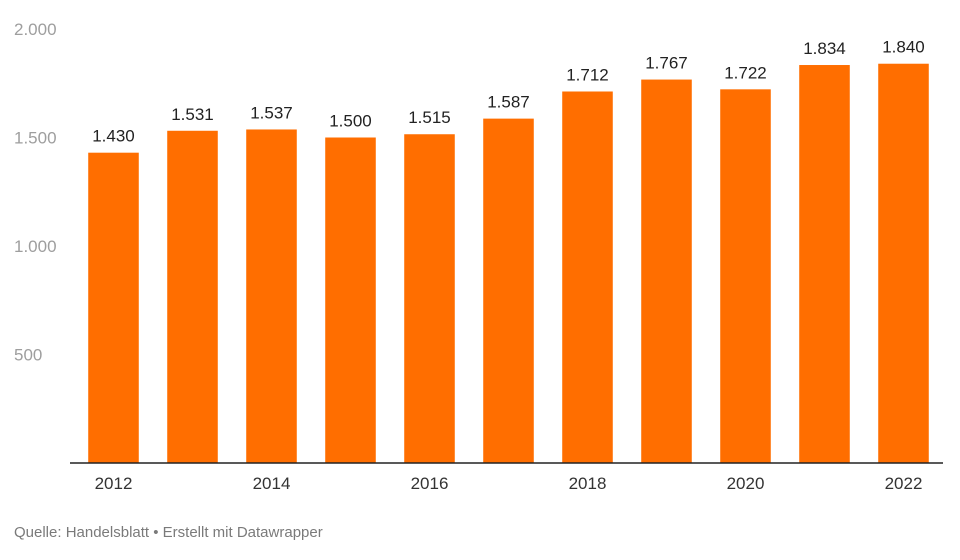 This screenshot has width=960, height=560. Describe the element at coordinates (192, 114) in the screenshot. I see `data-label: 1.531` at that location.